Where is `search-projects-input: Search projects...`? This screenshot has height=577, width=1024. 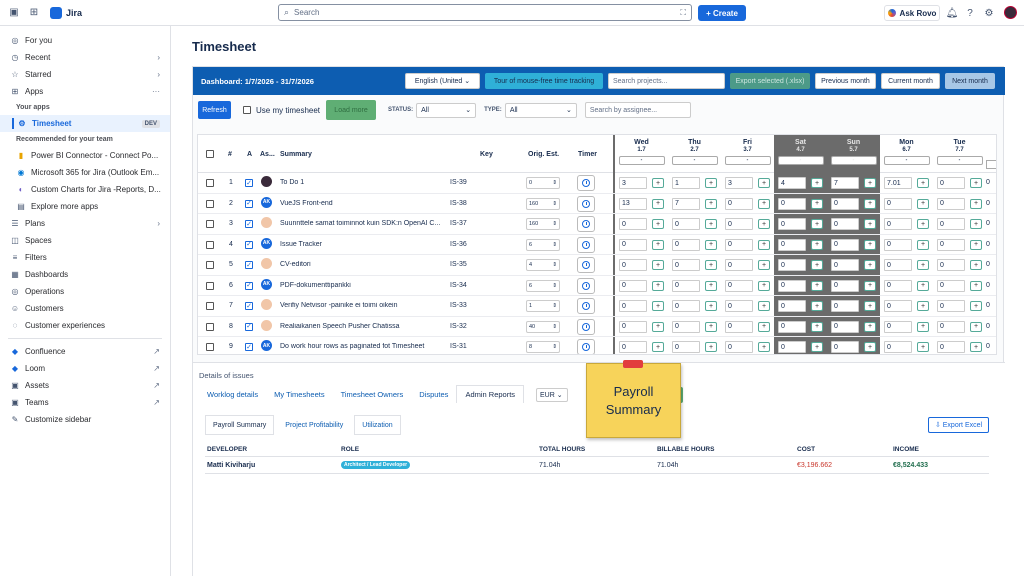 search-projects-input: Search projects... is located at coordinates (666, 81).